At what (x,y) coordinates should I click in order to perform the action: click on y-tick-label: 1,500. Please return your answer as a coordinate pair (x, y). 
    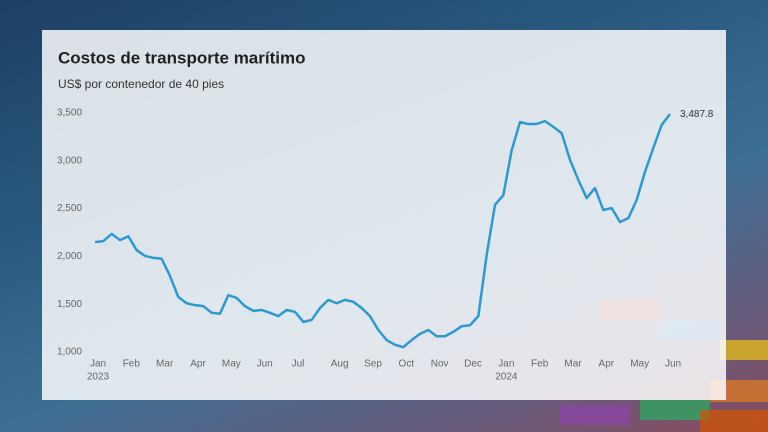
    Looking at the image, I should click on (69, 304).